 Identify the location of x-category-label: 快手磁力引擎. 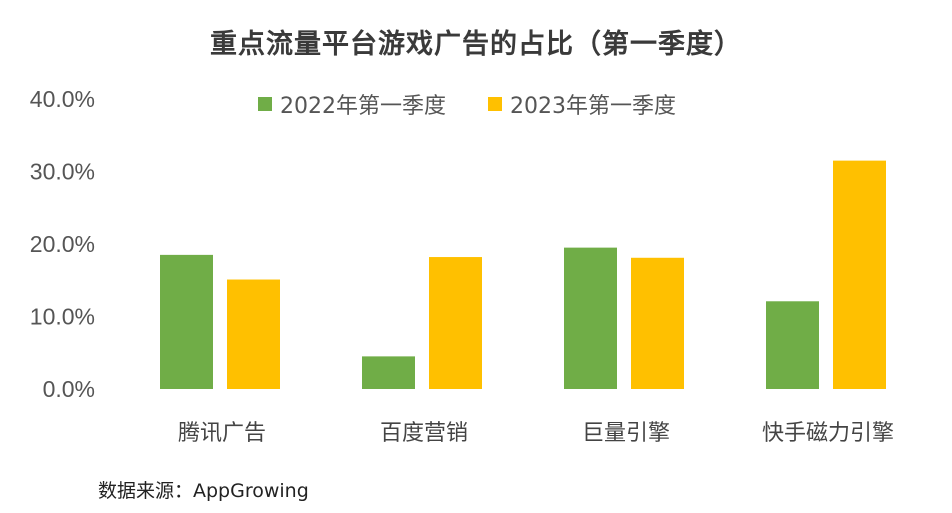
(828, 433).